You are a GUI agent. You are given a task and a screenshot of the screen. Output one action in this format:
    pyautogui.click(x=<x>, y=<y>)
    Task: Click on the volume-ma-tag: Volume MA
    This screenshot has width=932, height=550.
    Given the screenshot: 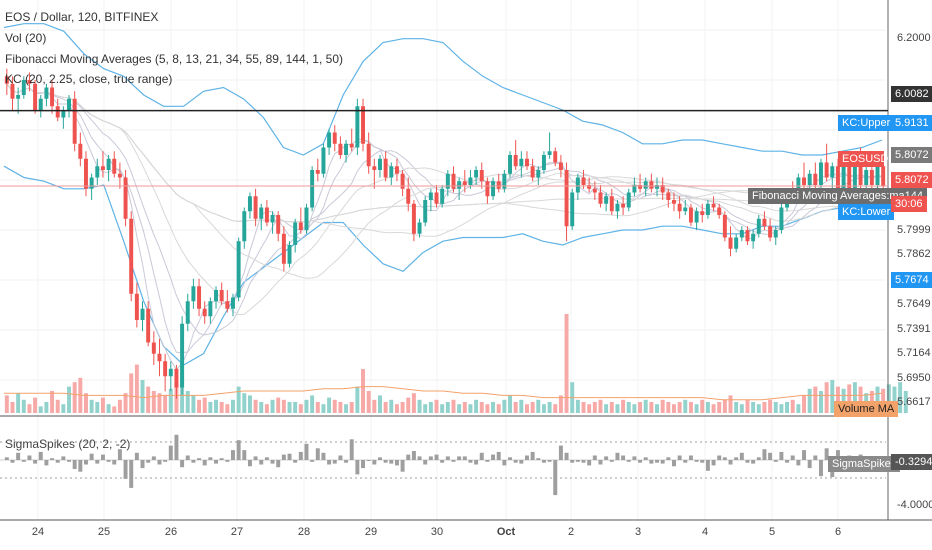 What is the action you would take?
    pyautogui.click(x=866, y=409)
    